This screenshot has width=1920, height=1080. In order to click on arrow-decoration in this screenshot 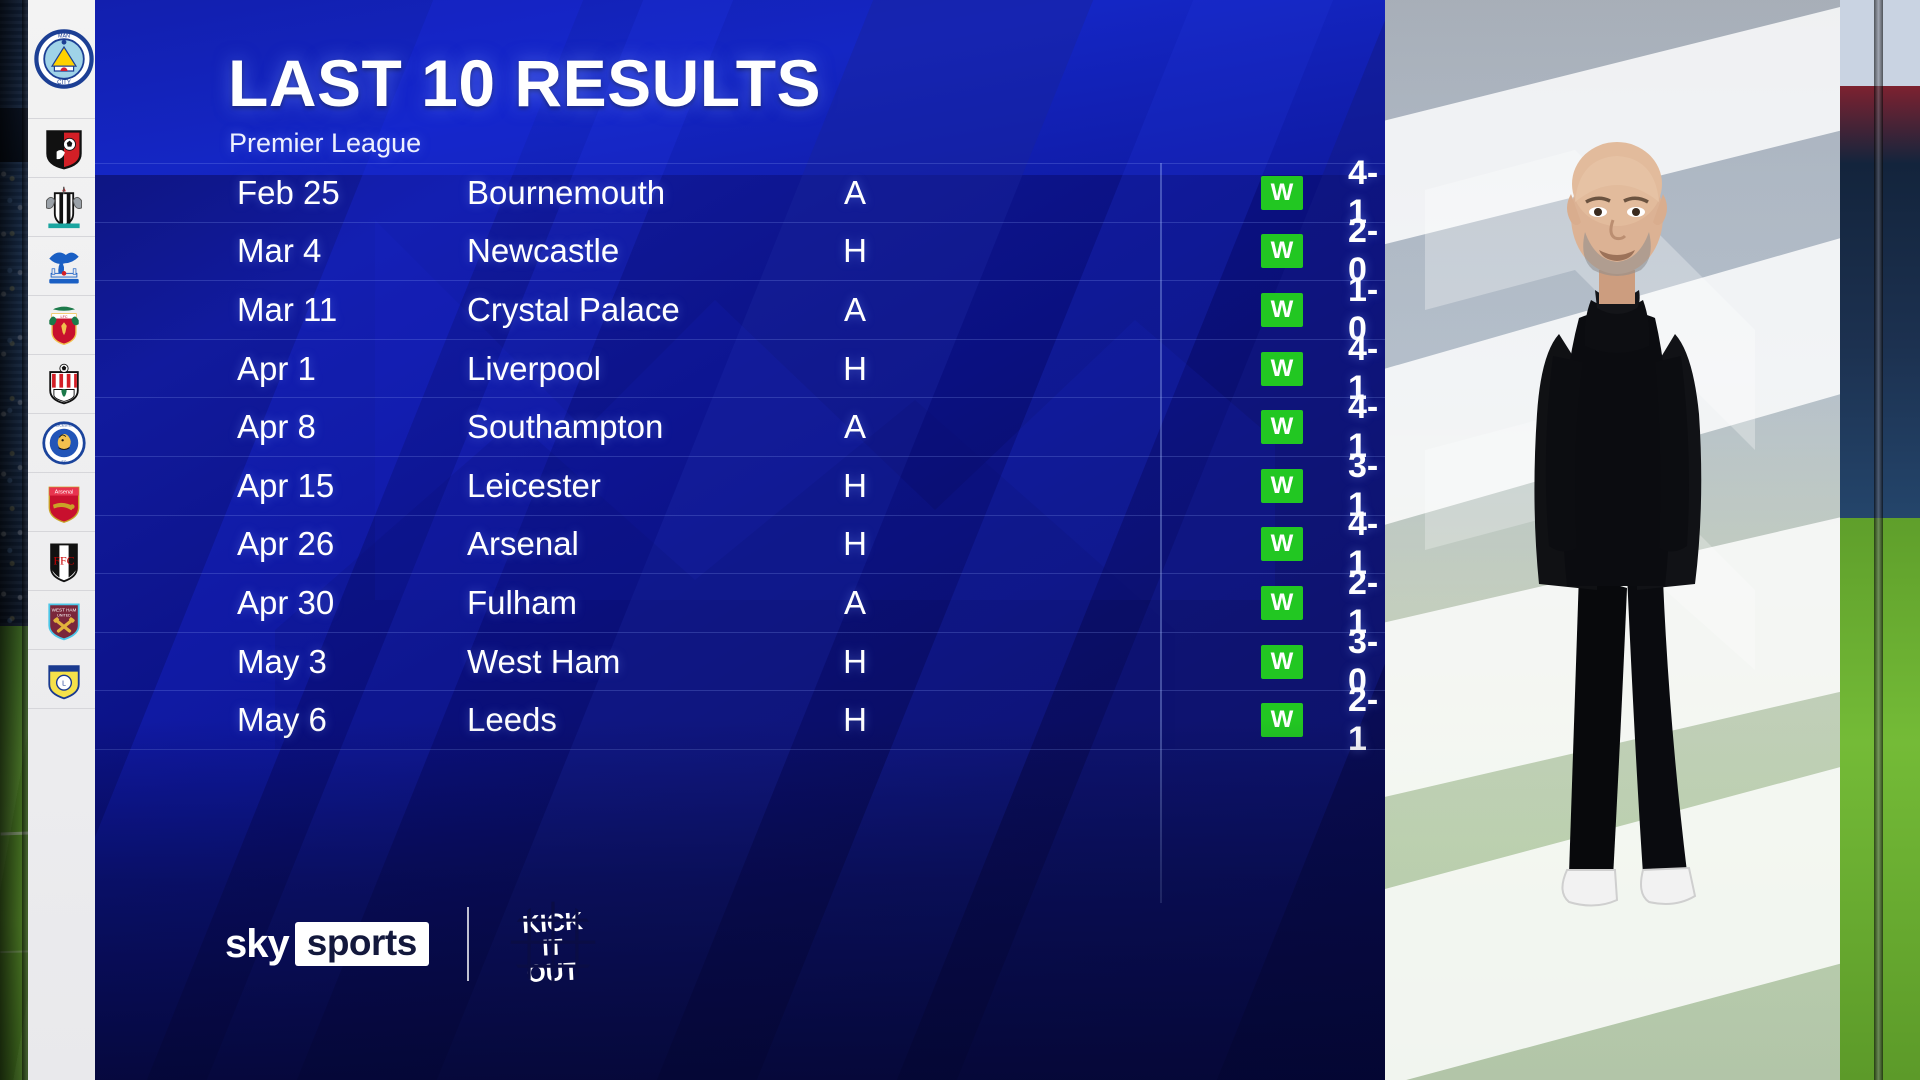, I will do `click(1590, 410)`.